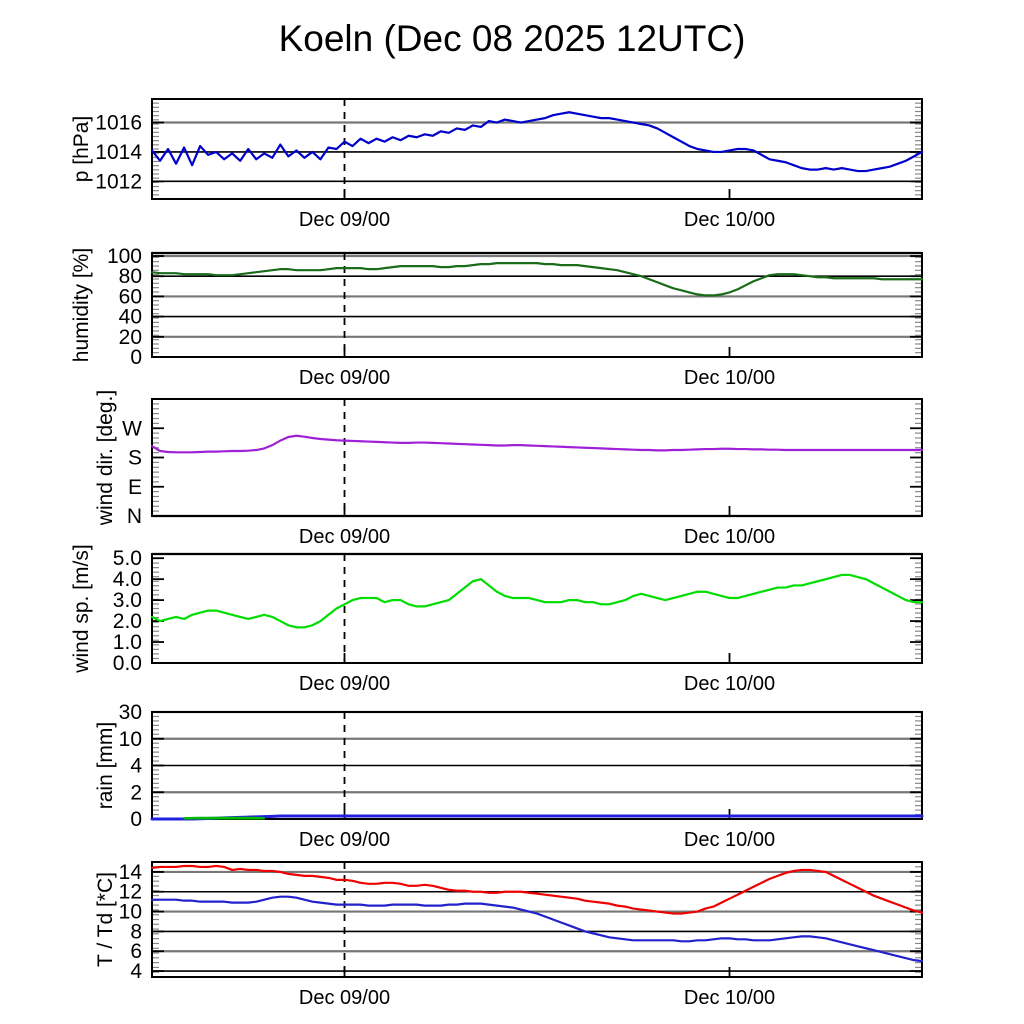 This screenshot has width=1024, height=1024. I want to click on panel-background-wind-speed, so click(537, 608).